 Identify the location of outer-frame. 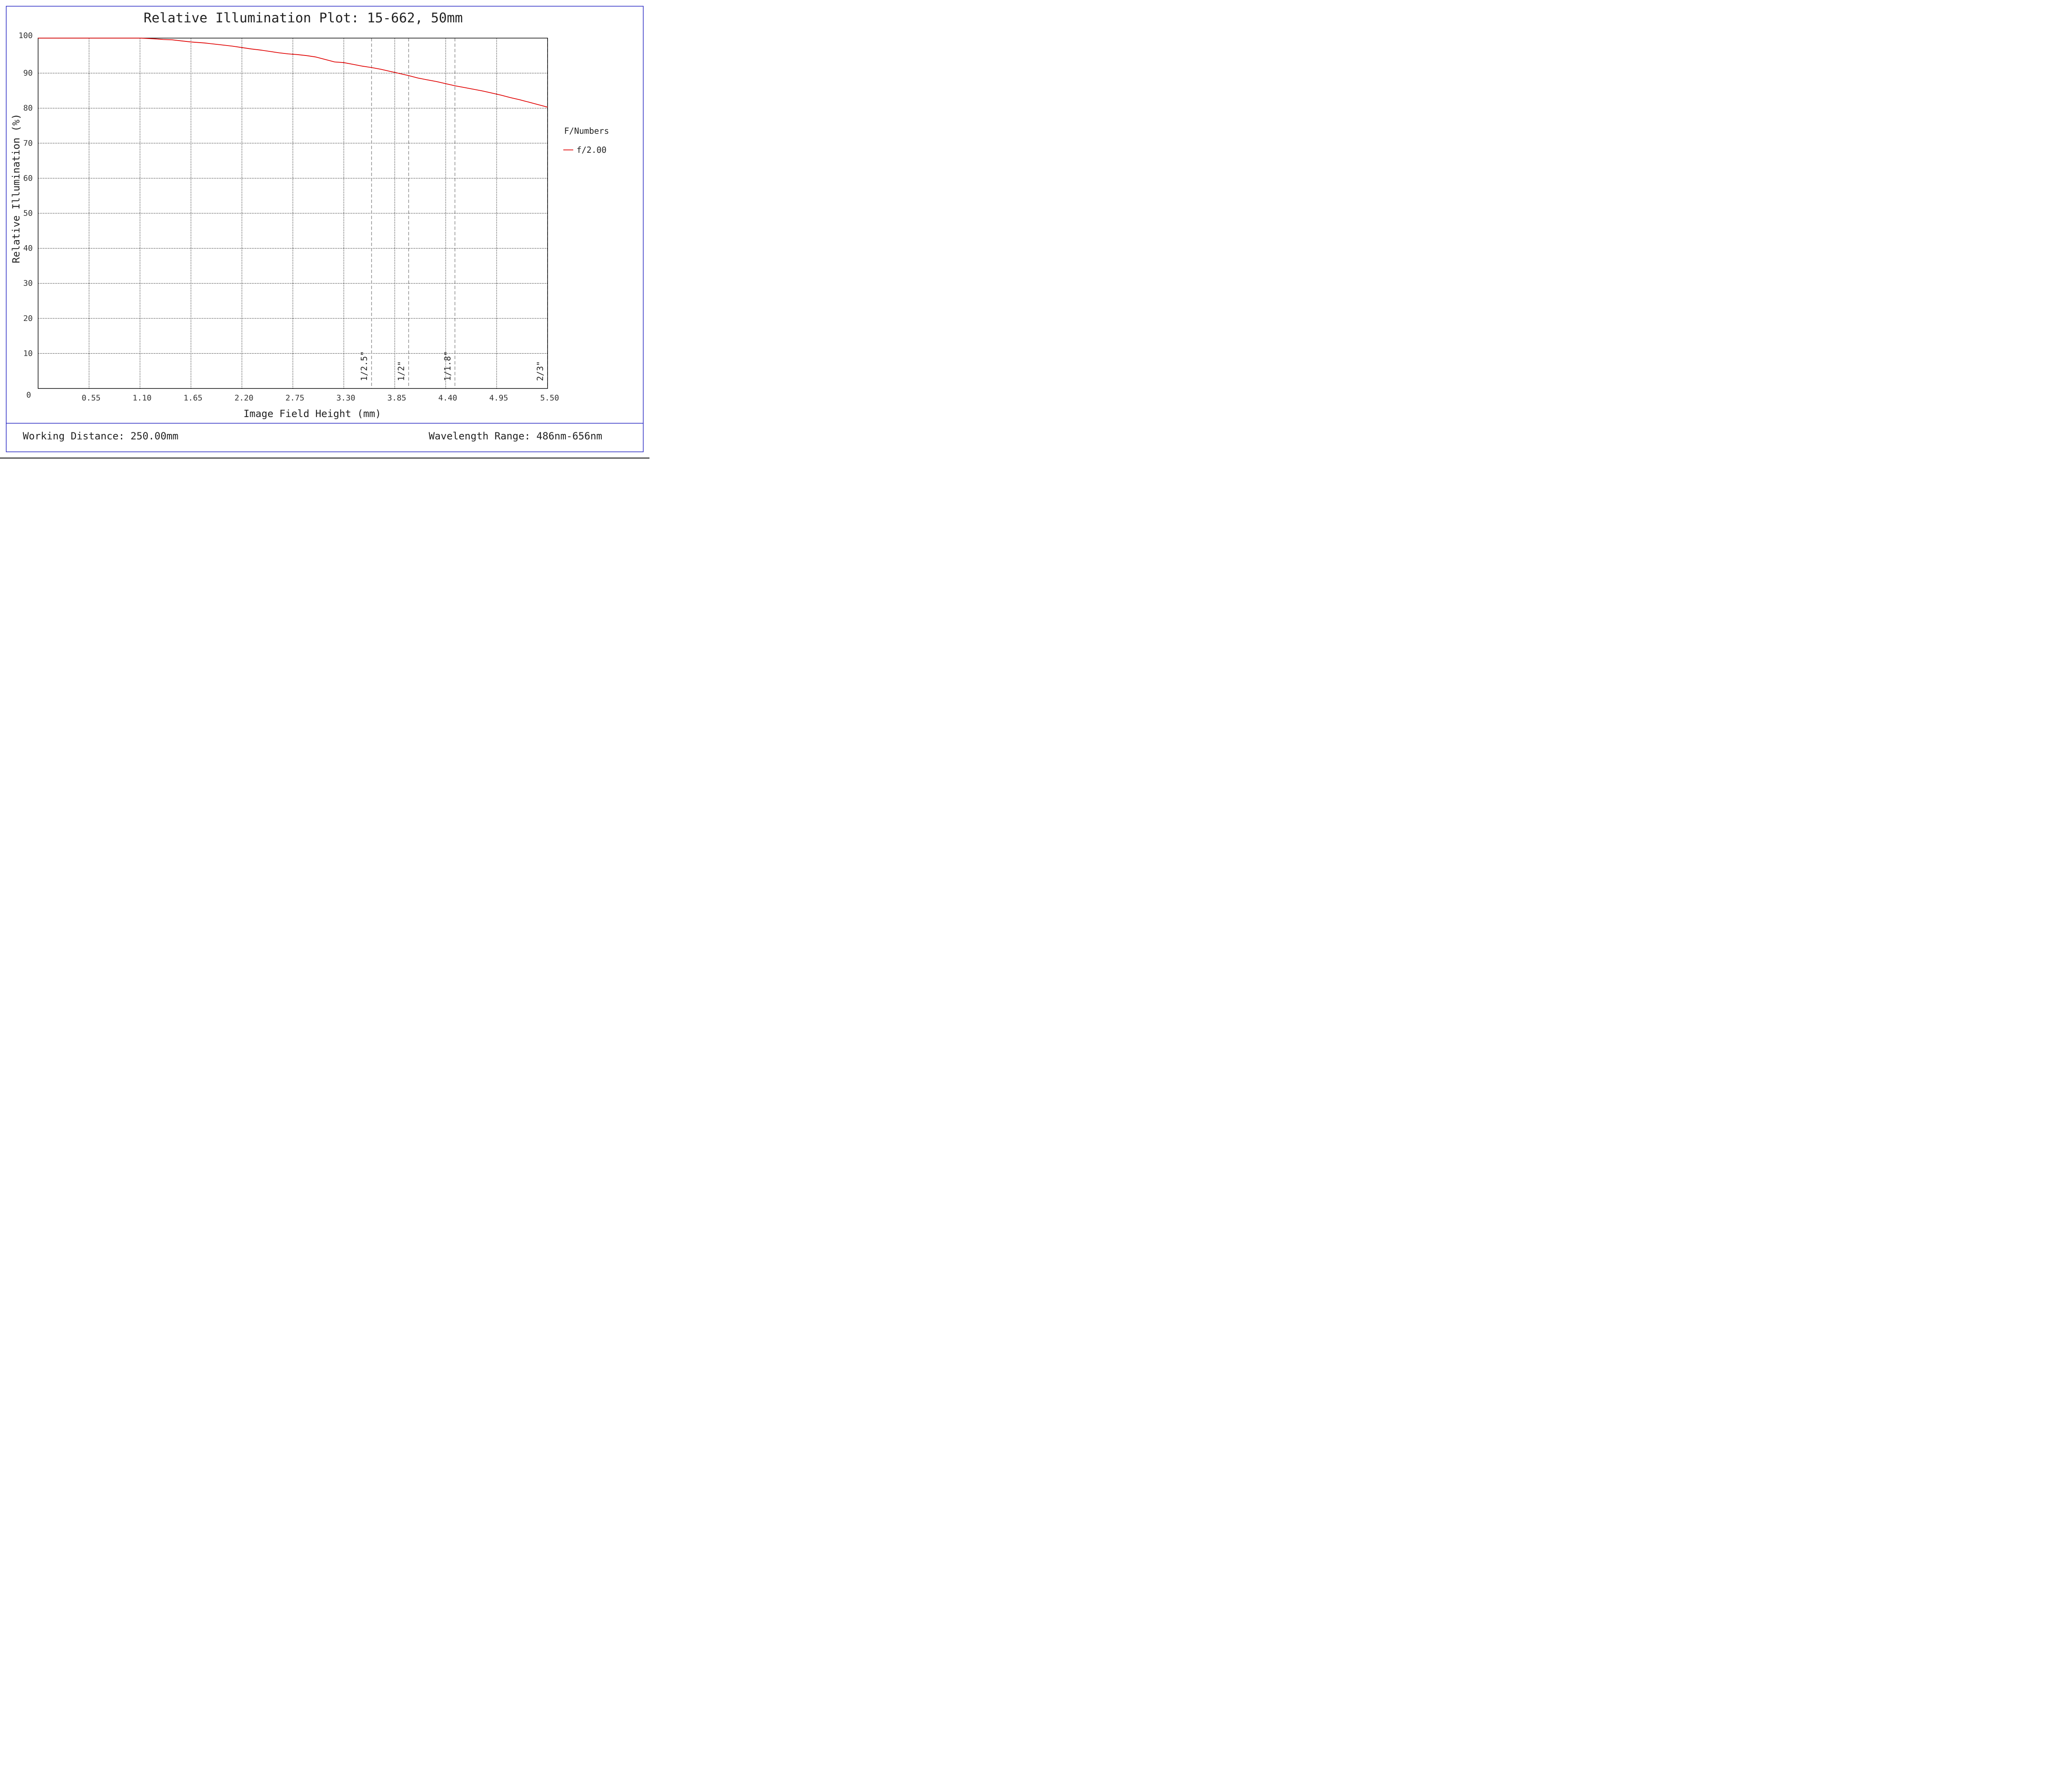
(325, 229).